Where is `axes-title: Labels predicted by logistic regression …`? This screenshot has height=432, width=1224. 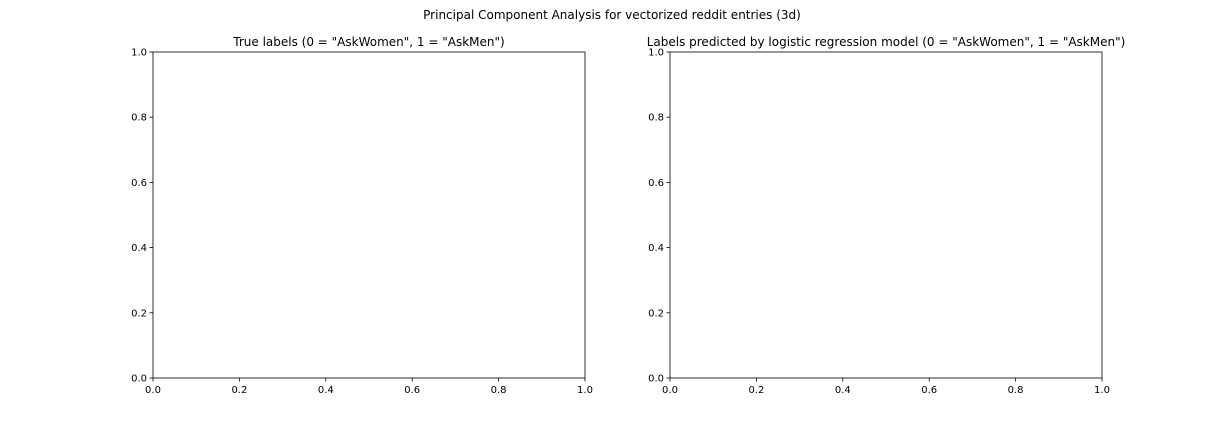 axes-title: Labels predicted by logistic regression … is located at coordinates (886, 42).